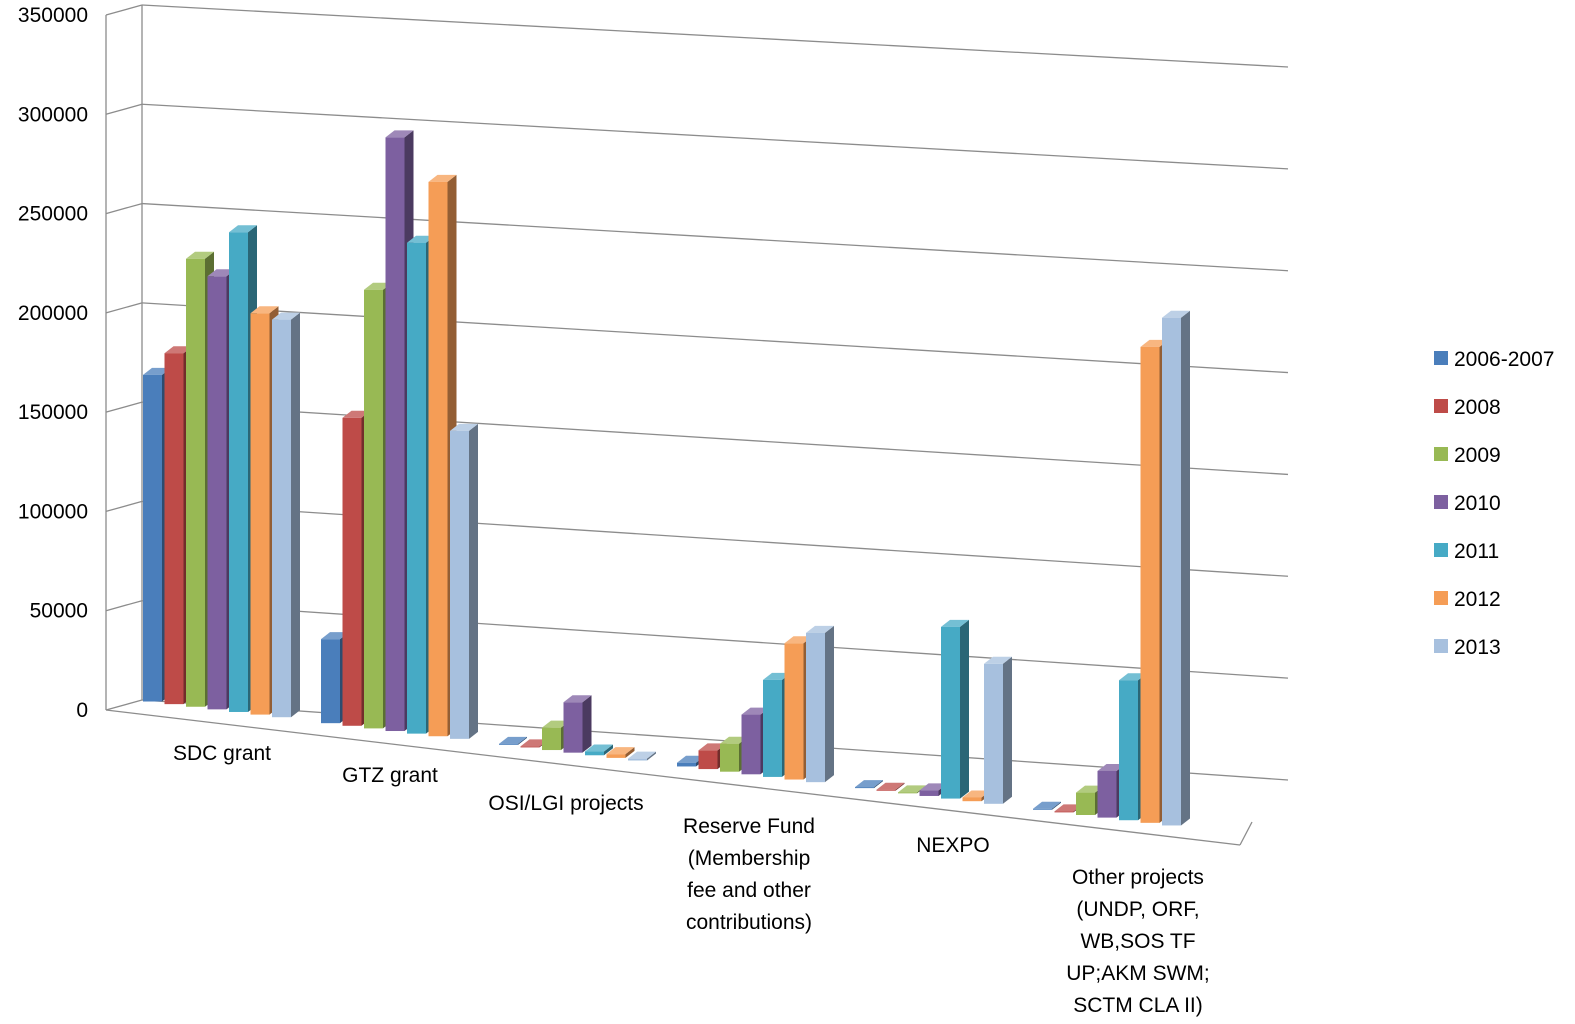 The width and height of the screenshot is (1575, 1024). I want to click on category-label: OSI/LGI projects, so click(565, 803).